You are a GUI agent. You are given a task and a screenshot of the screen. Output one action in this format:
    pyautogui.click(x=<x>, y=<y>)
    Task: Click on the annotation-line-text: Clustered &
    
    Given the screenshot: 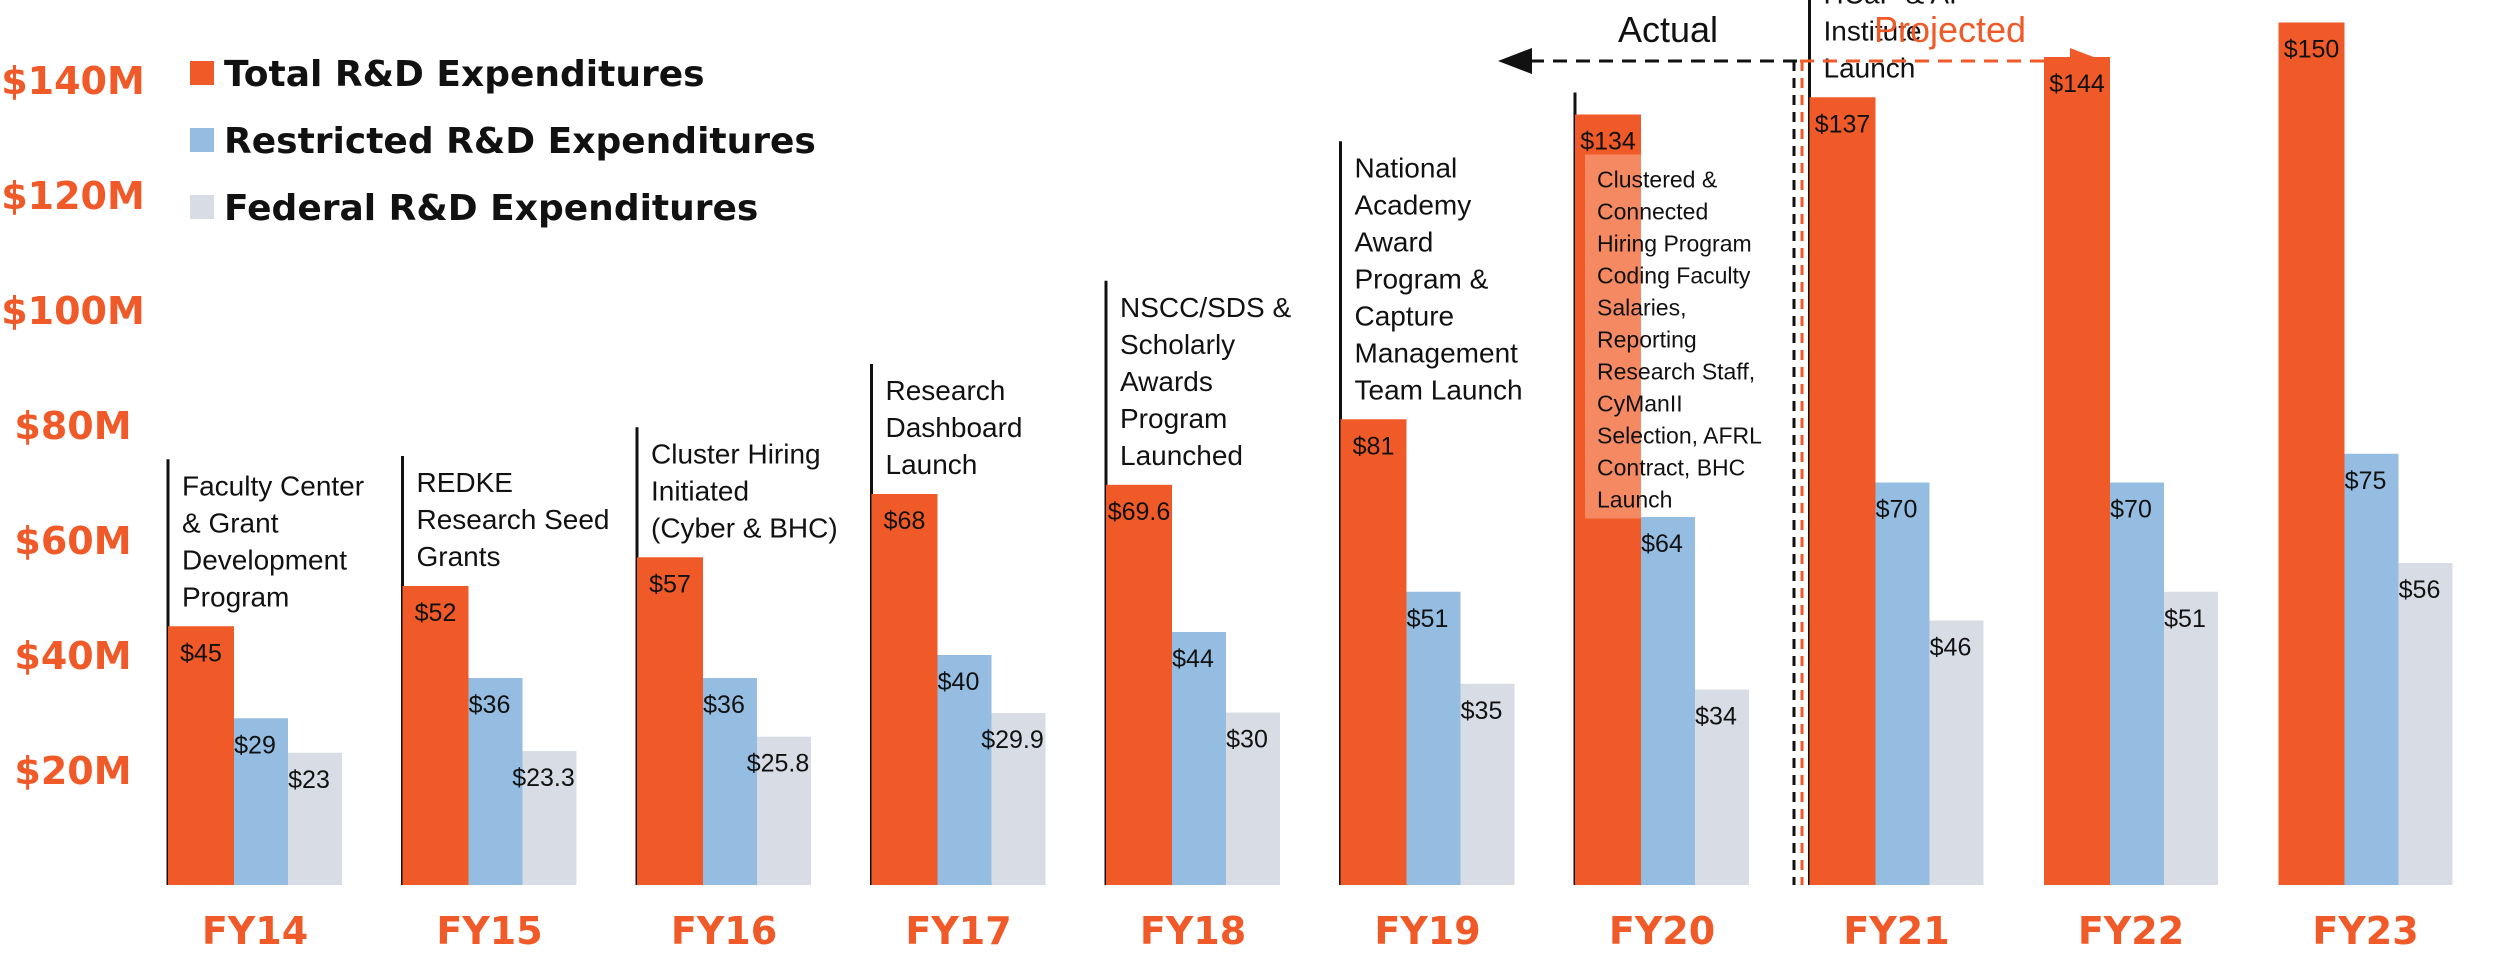 What is the action you would take?
    pyautogui.click(x=1657, y=180)
    